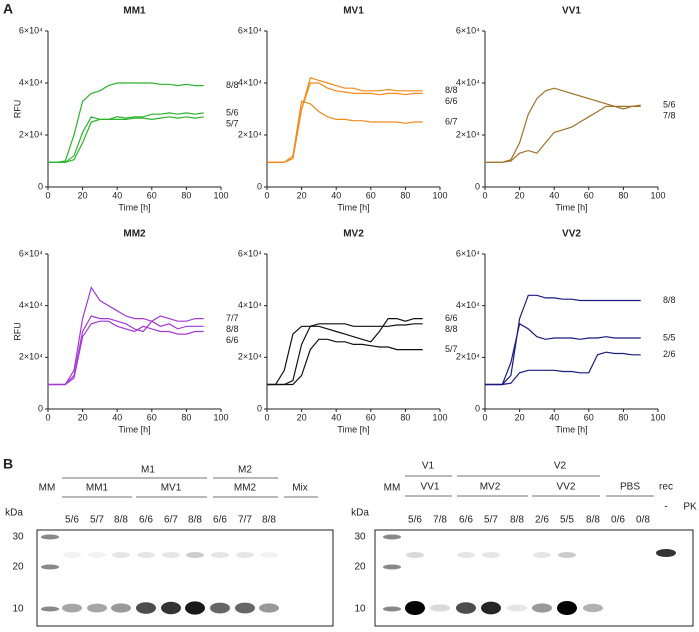 Image resolution: width=699 pixels, height=632 pixels. Describe the element at coordinates (567, 520) in the screenshot. I see `lane-label: 5/5` at that location.